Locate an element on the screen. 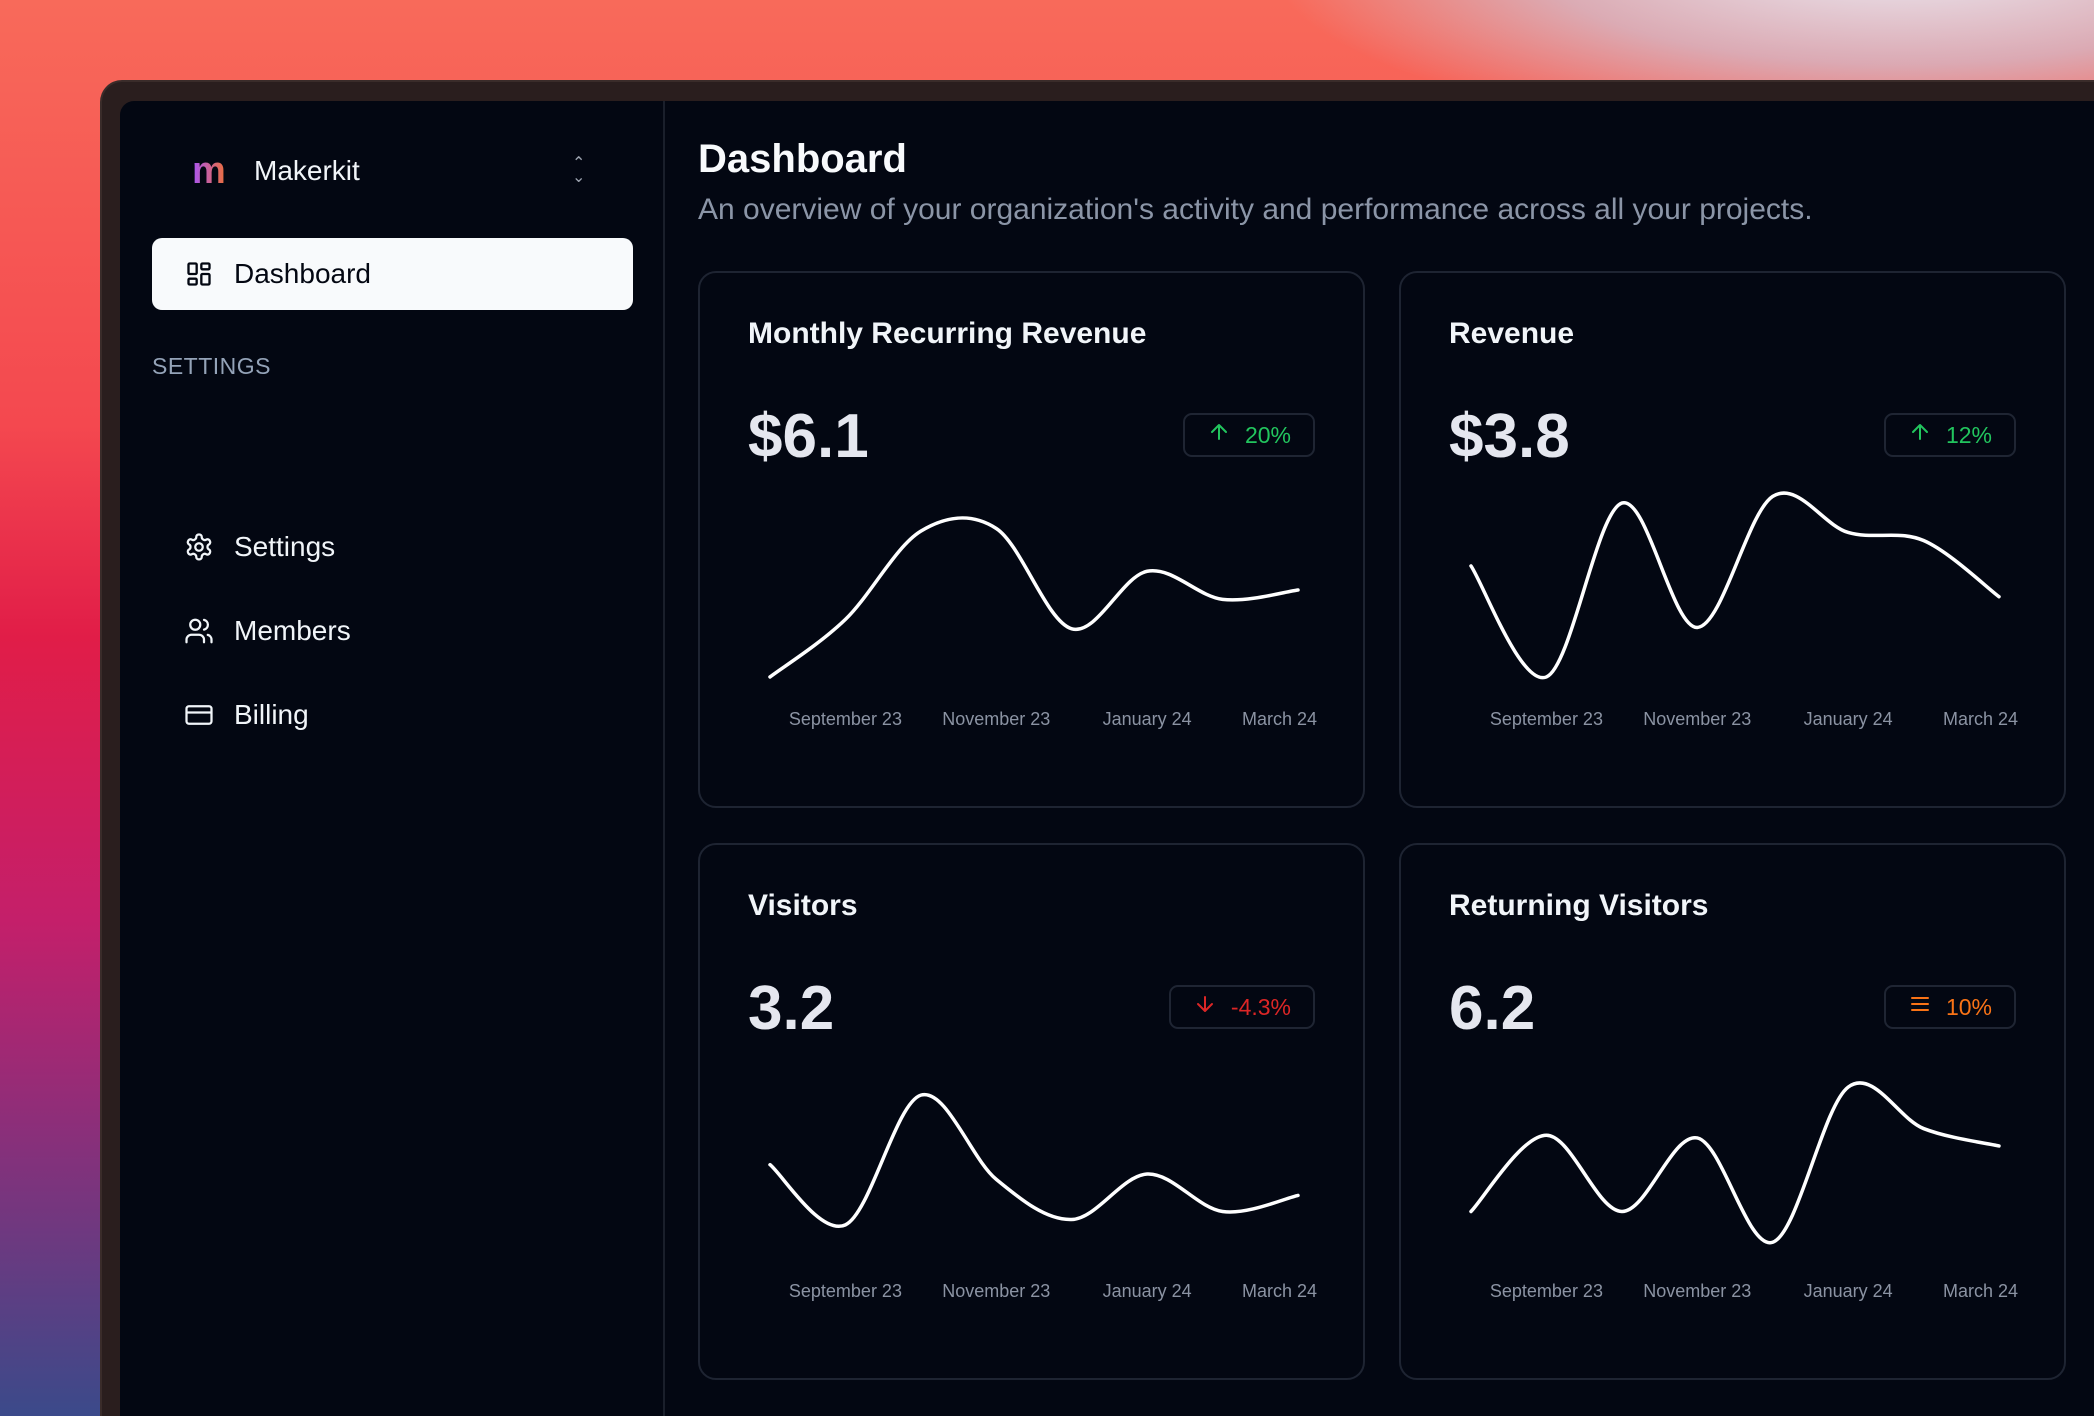  sidebar-item-billing: Billing is located at coordinates (246, 715).